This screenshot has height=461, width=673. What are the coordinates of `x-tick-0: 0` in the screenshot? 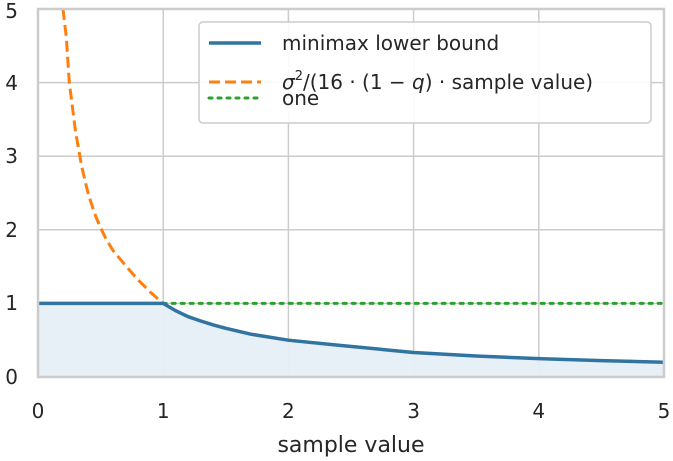 It's located at (38, 411).